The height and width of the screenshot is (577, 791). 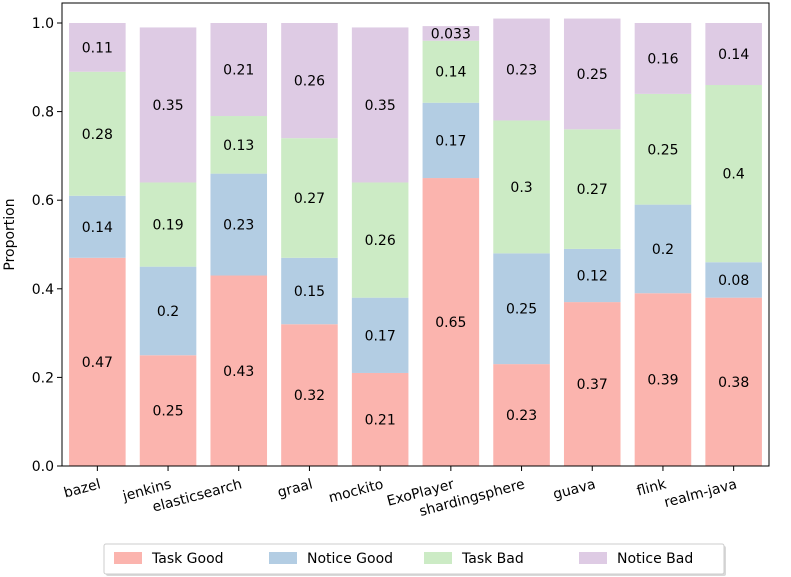 I want to click on data-label: 0.39, so click(x=662, y=381).